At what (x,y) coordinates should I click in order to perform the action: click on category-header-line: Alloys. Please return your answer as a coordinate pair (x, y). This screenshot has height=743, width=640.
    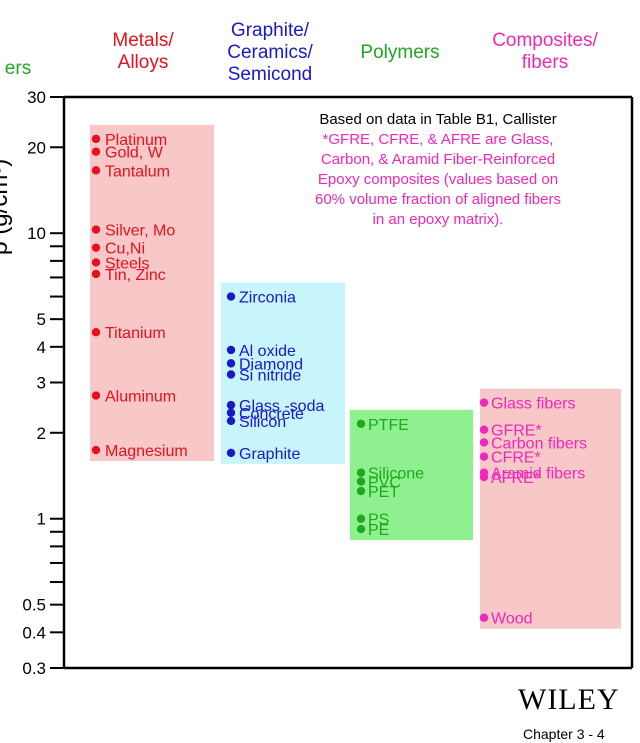
    Looking at the image, I should click on (143, 62).